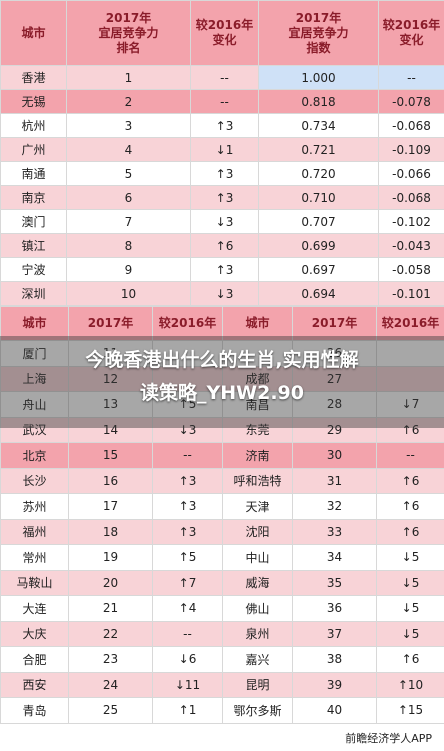 This screenshot has width=444, height=751. Describe the element at coordinates (110, 353) in the screenshot. I see `table-cell: 11` at that location.